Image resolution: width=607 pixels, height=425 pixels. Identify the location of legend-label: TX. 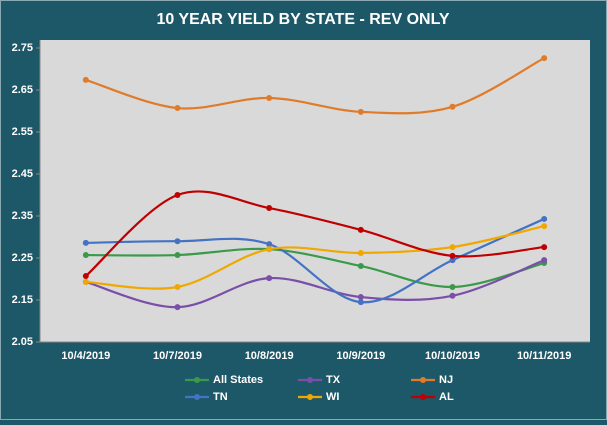
(333, 380).